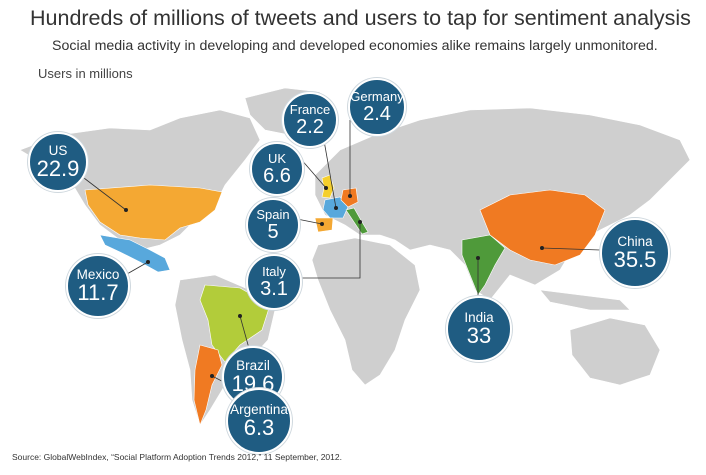  I want to click on country-name: Brazil, so click(253, 365).